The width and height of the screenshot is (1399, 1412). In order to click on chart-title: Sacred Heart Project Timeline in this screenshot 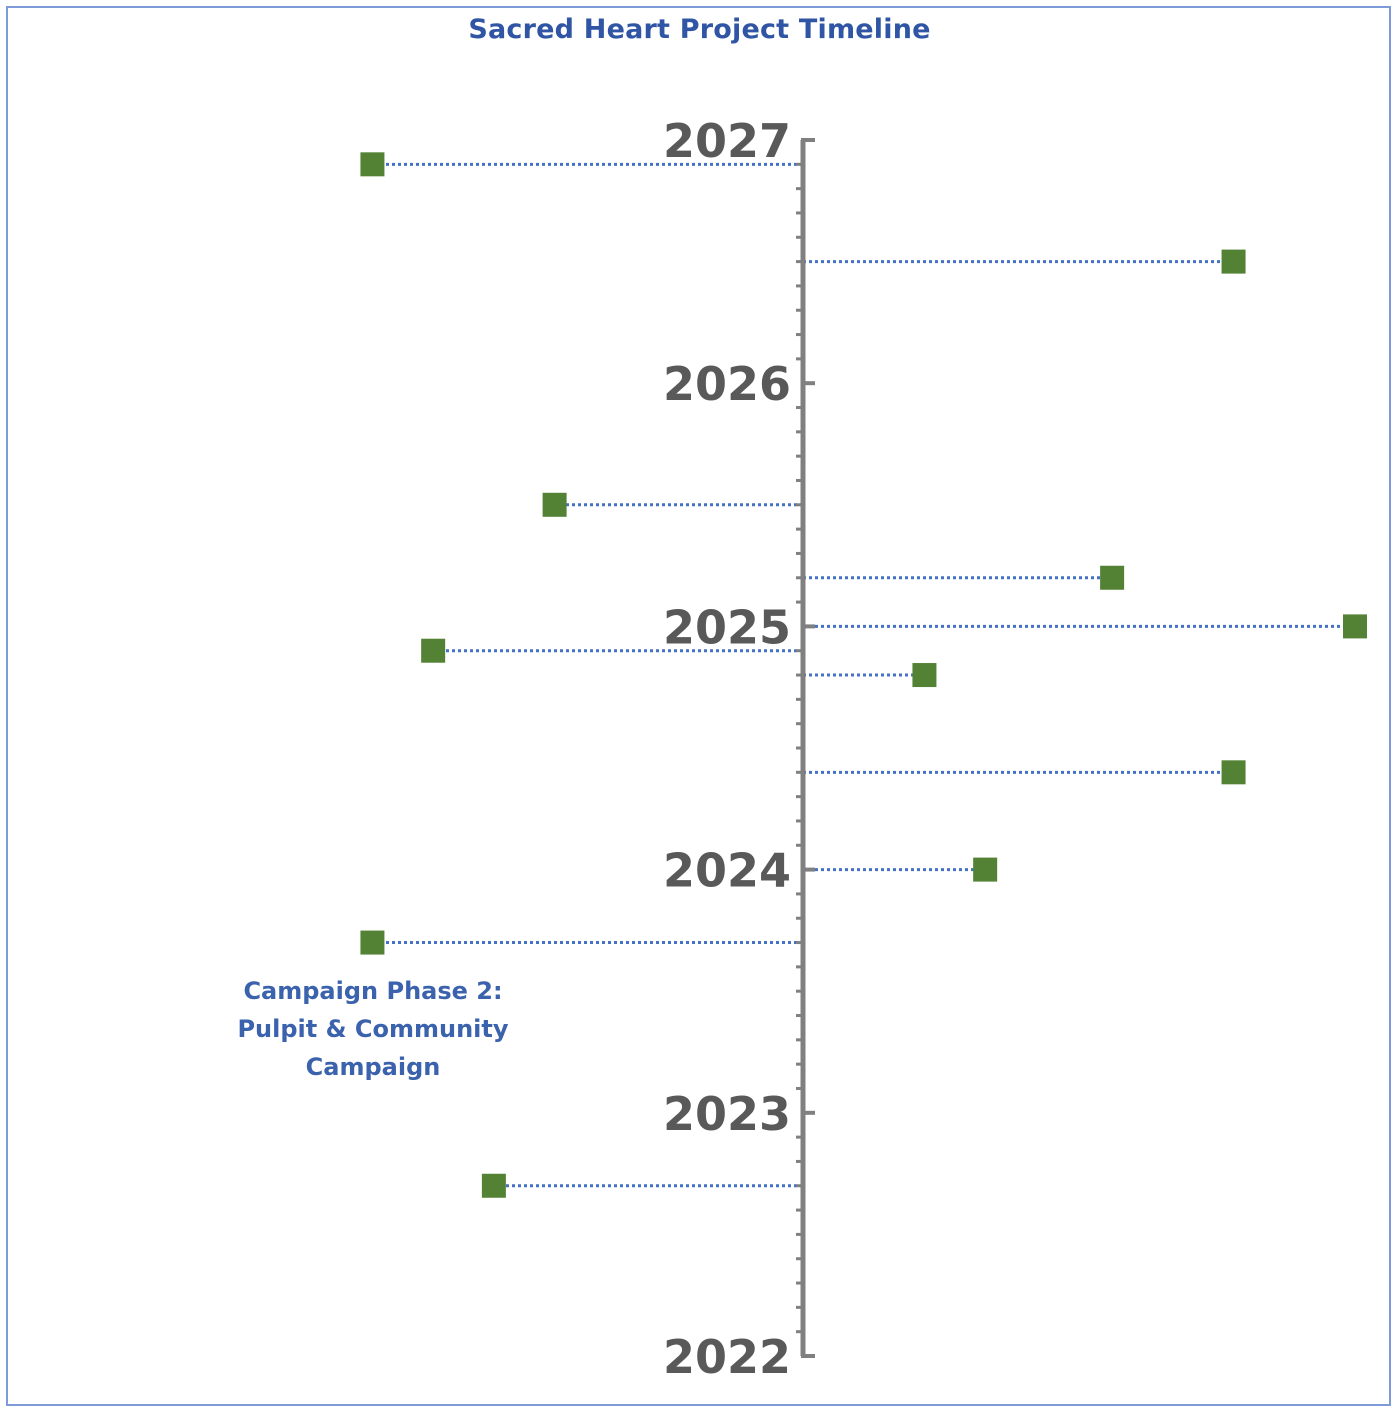, I will do `click(699, 29)`.